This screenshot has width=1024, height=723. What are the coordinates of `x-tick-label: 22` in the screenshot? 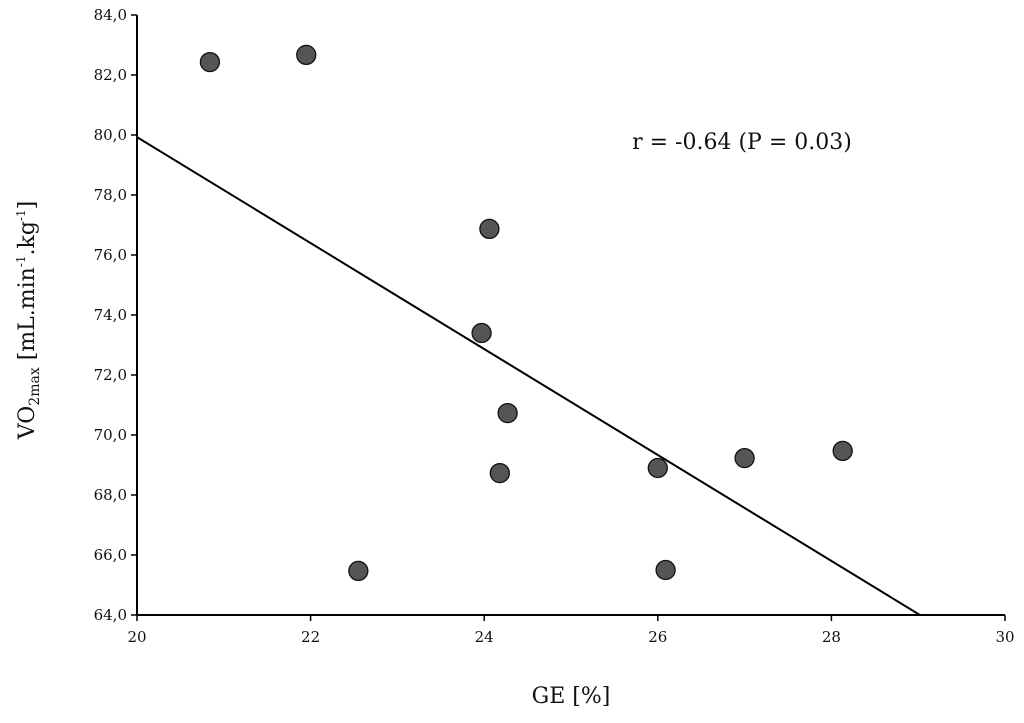 It's located at (310, 637).